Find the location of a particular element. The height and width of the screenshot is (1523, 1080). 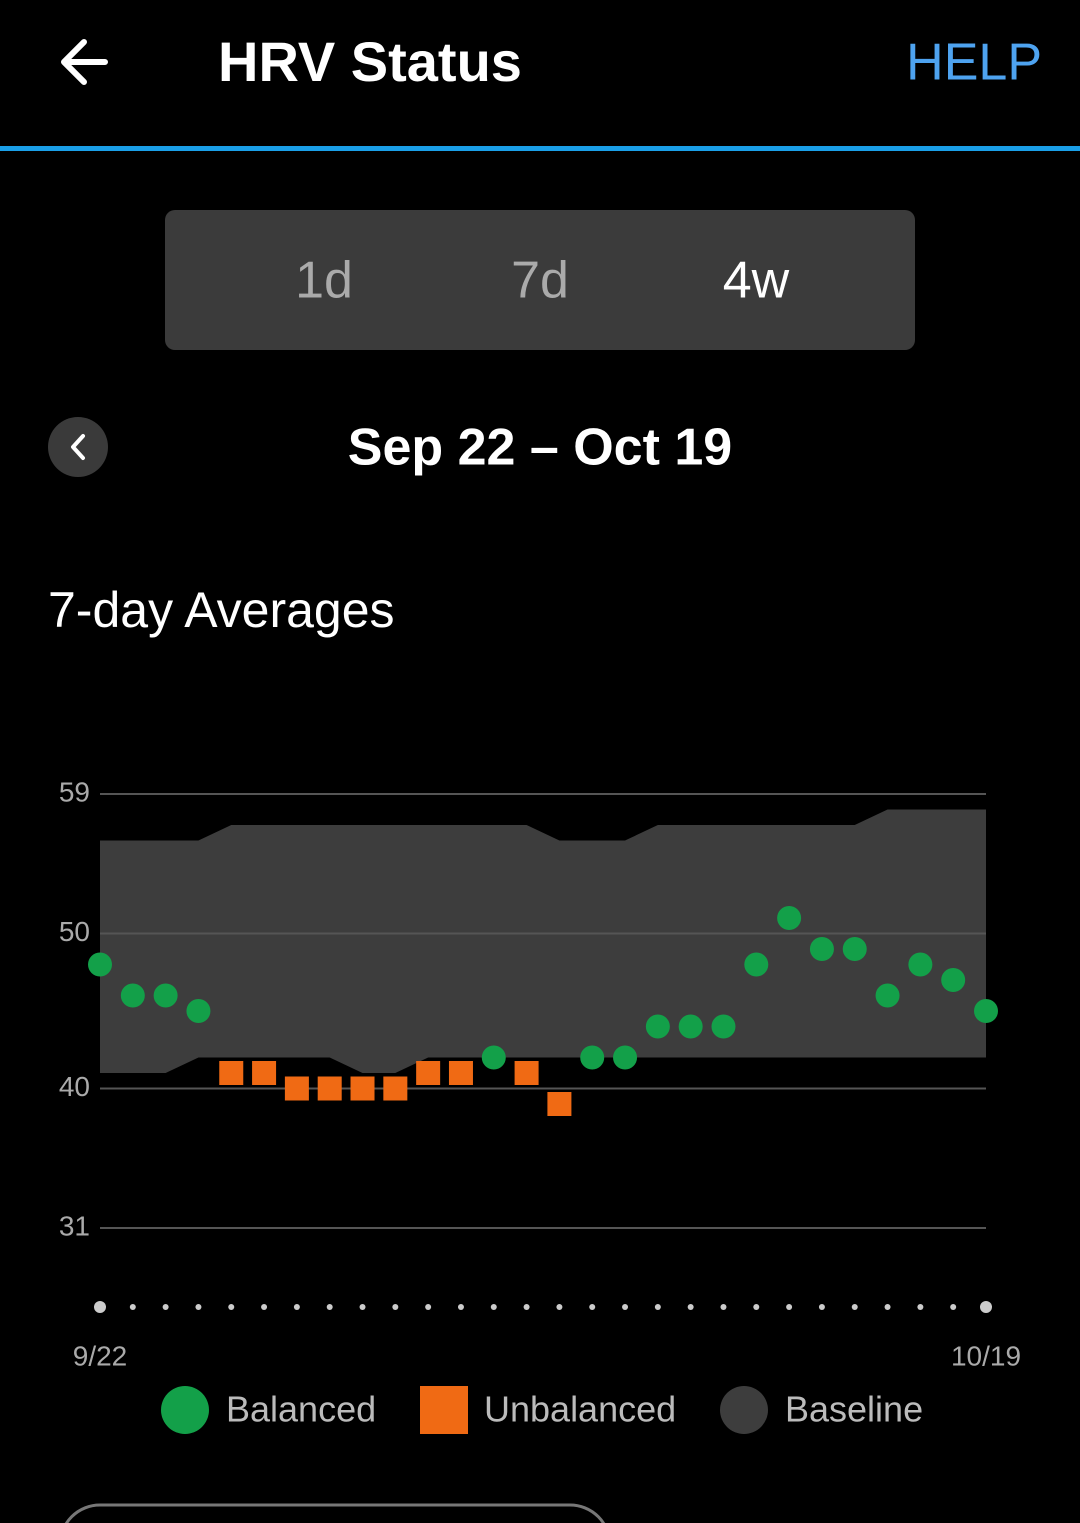

legend-label: Unbalanced is located at coordinates (580, 1409).